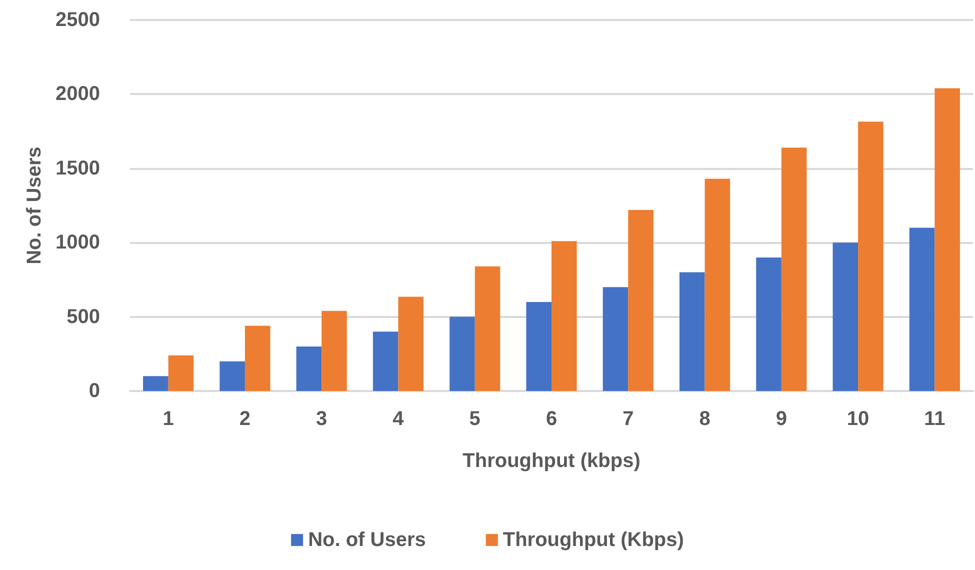 This screenshot has width=975, height=570. What do you see at coordinates (593, 540) in the screenshot?
I see `legend-label: Throughput (Kbps)` at bounding box center [593, 540].